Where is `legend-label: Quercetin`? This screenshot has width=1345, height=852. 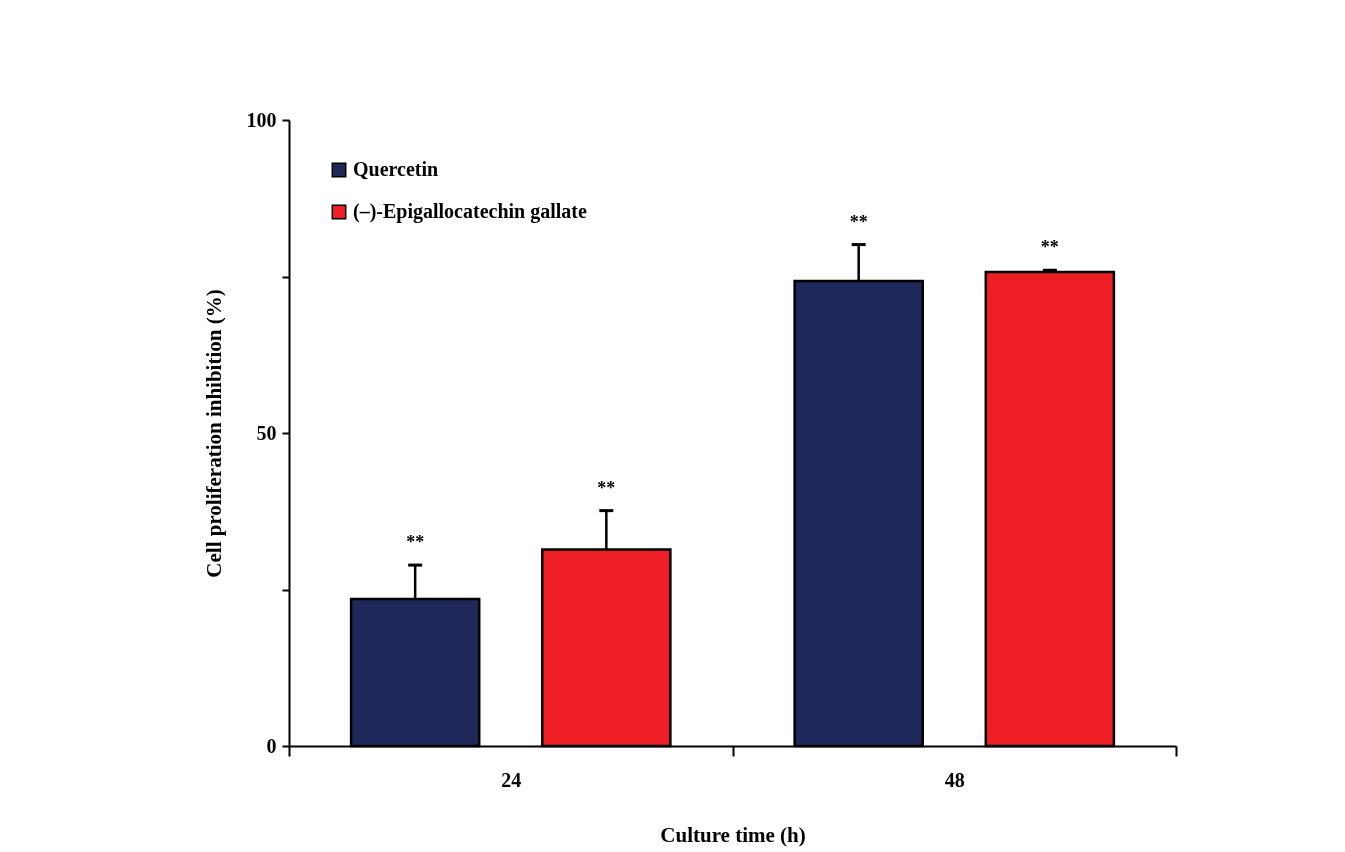 legend-label: Quercetin is located at coordinates (396, 169).